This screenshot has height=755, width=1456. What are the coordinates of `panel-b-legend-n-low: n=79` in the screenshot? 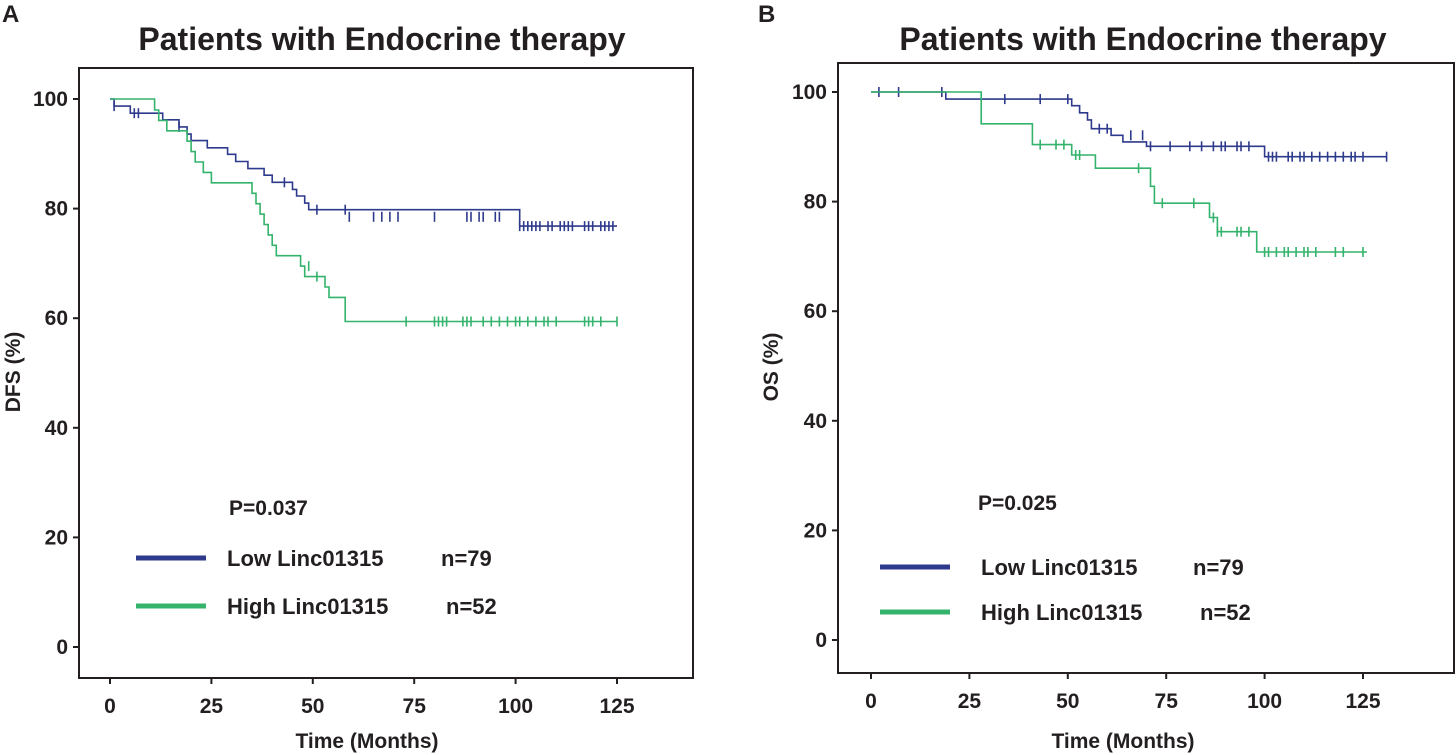 It's located at (1218, 567).